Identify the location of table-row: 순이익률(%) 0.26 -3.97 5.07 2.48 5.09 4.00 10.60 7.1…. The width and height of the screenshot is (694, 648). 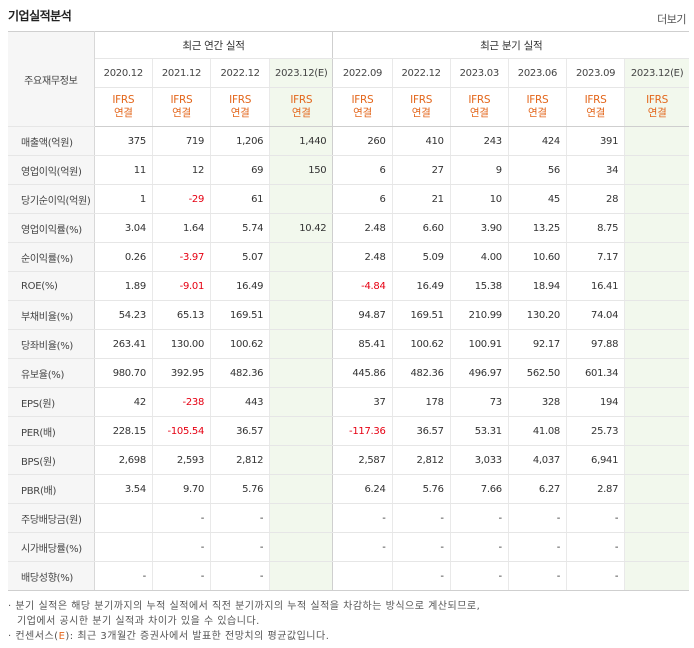
(348, 257).